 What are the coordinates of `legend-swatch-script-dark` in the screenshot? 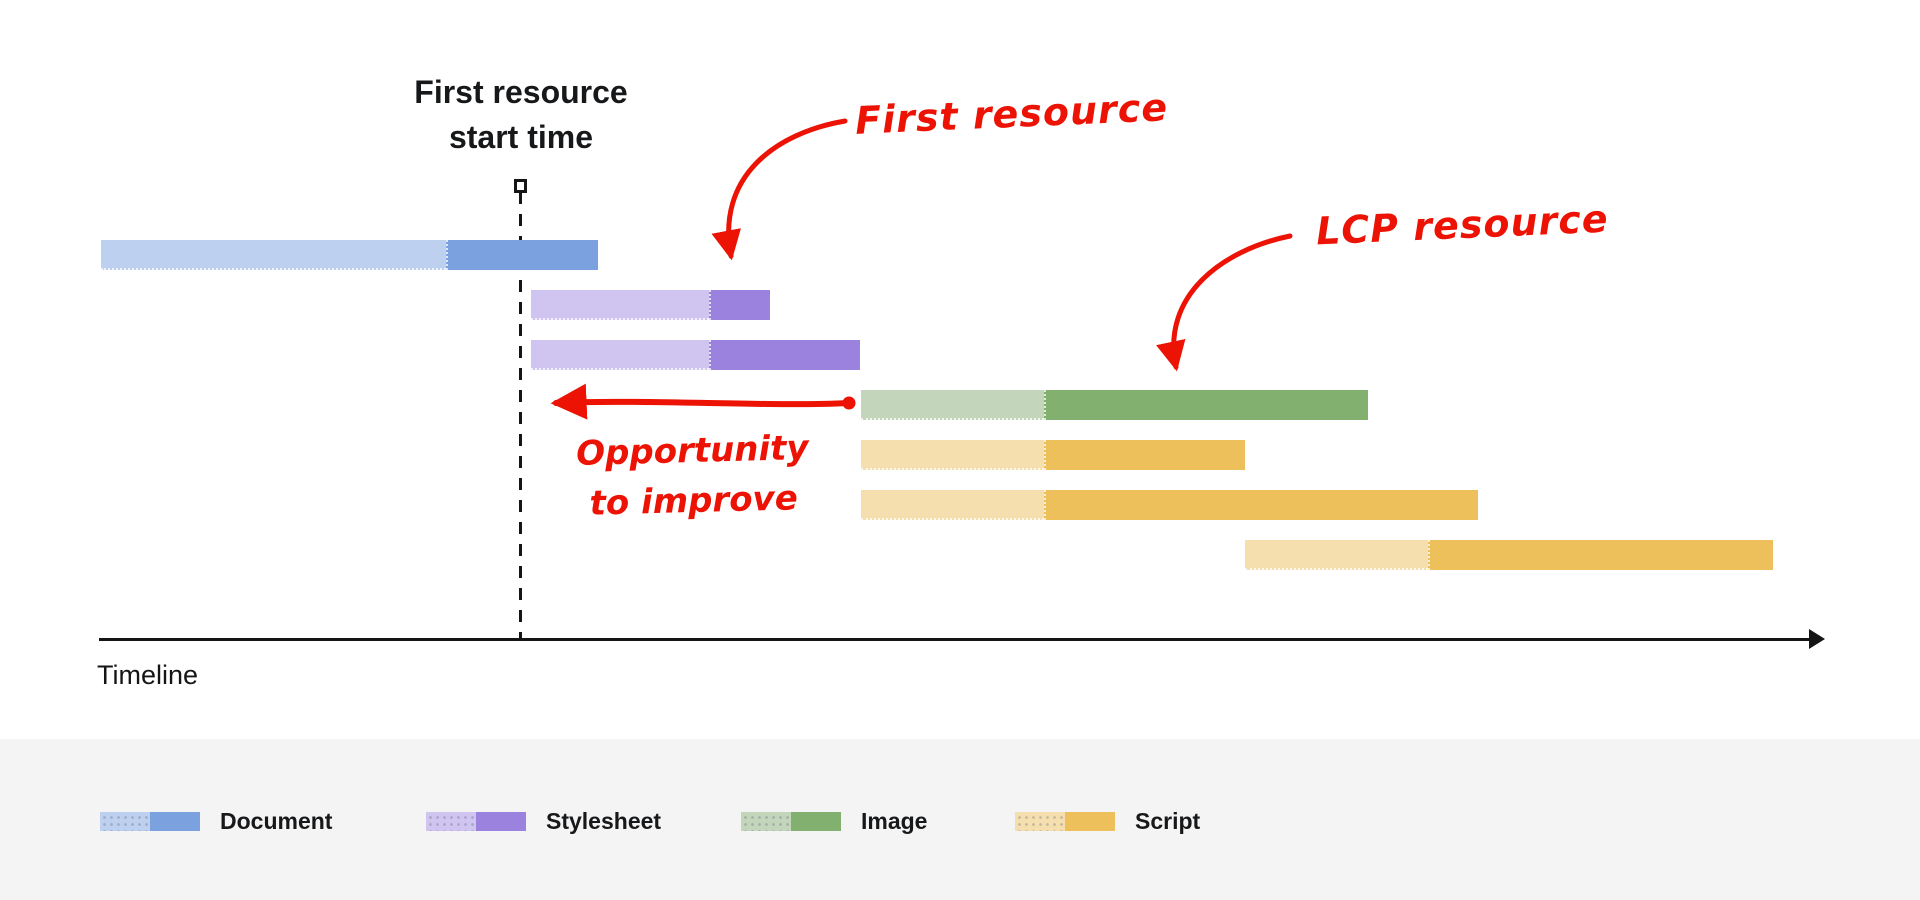 It's located at (1090, 821).